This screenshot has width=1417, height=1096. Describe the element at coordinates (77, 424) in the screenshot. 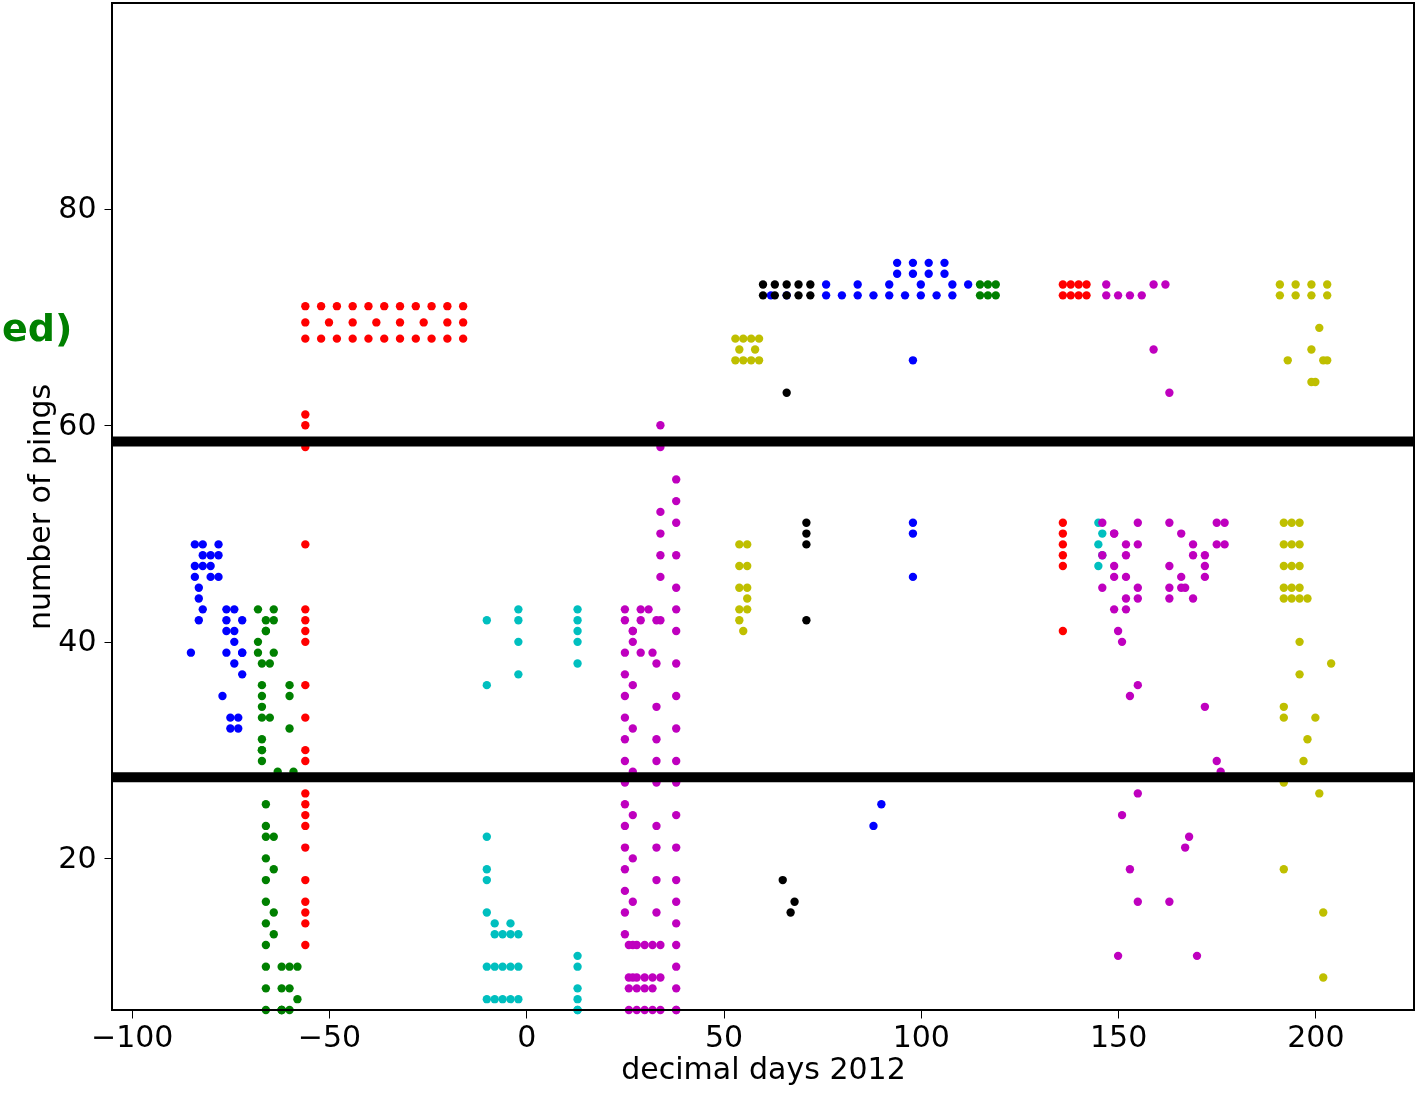

I see `y-tick-label: 60` at that location.